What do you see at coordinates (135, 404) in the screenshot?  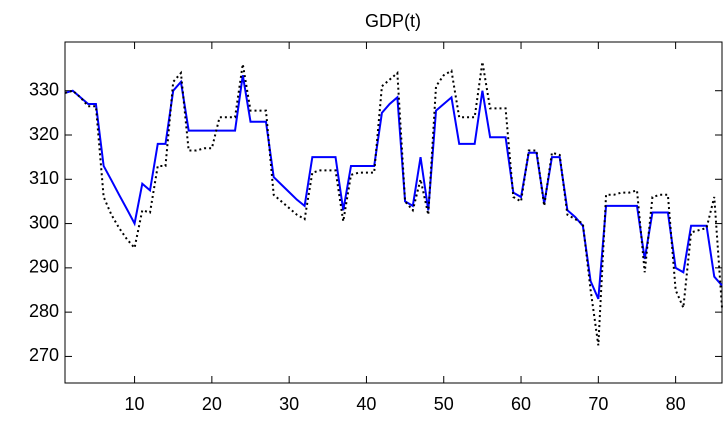 I see `x-tick-label: 10` at bounding box center [135, 404].